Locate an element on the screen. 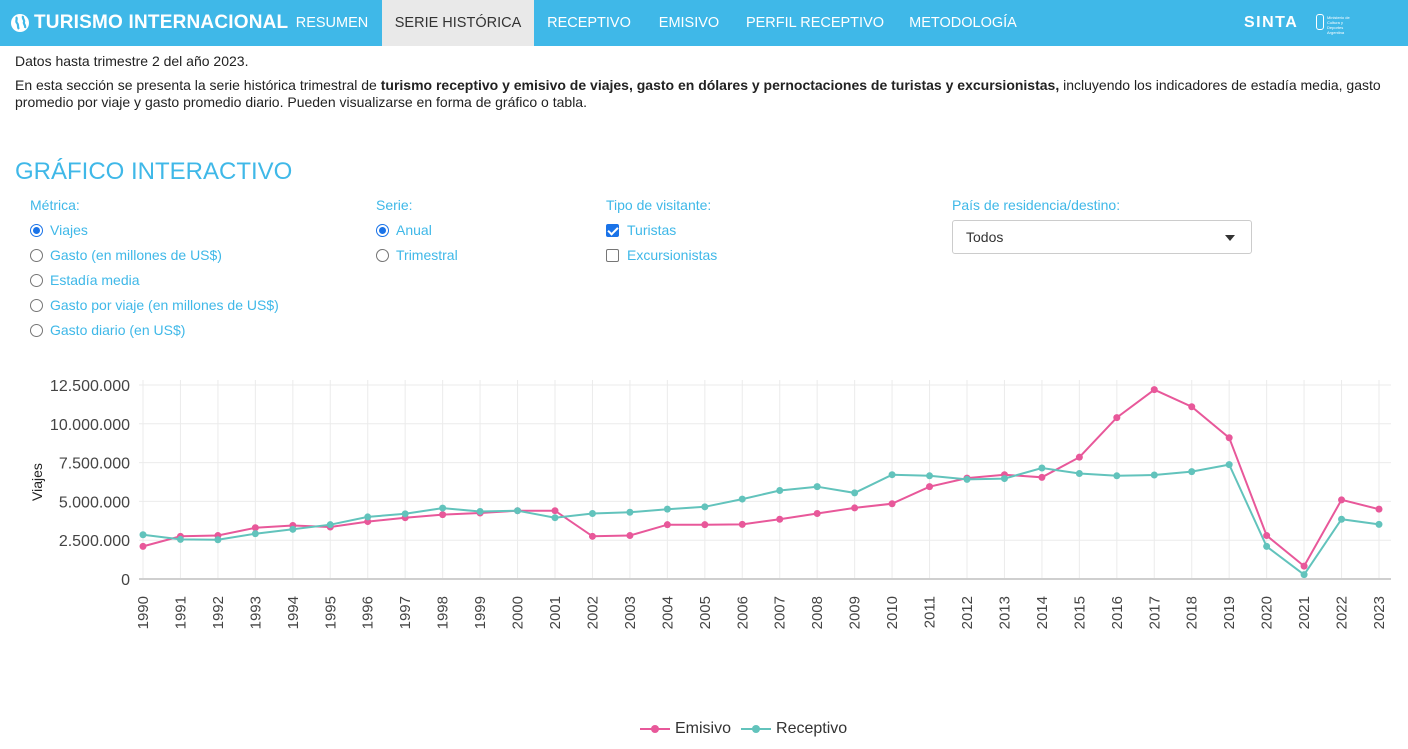 The height and width of the screenshot is (749, 1408). seal-icon is located at coordinates (1320, 22).